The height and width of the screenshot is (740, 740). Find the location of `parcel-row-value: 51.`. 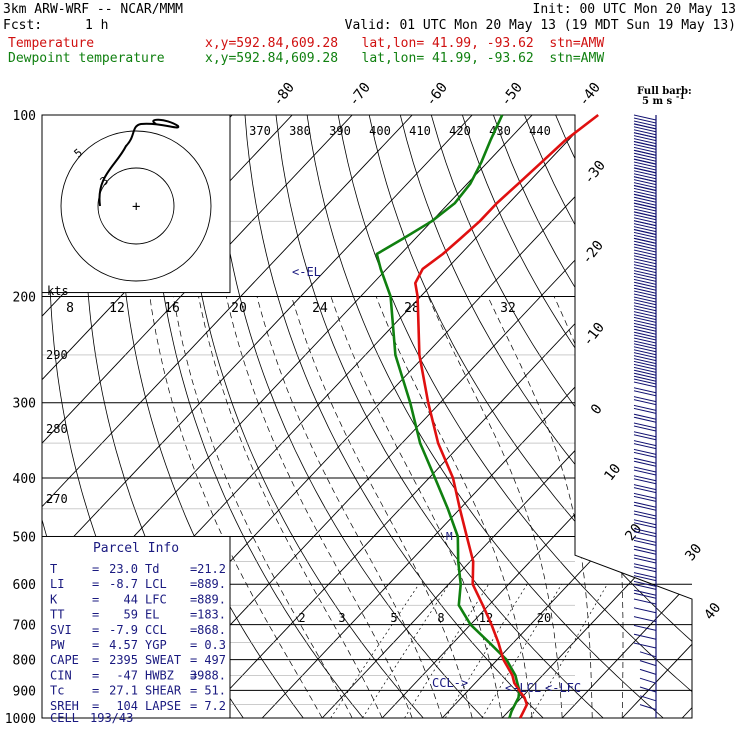

parcel-row-value: 51. is located at coordinates (215, 691).